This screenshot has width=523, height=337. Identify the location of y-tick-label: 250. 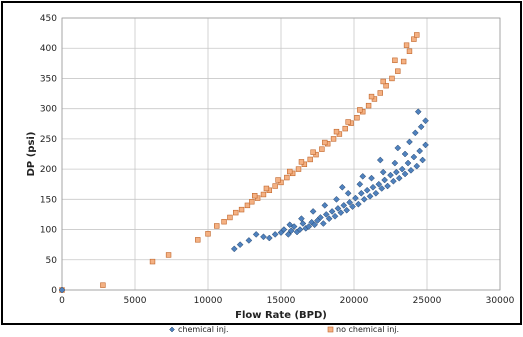
(48, 140).